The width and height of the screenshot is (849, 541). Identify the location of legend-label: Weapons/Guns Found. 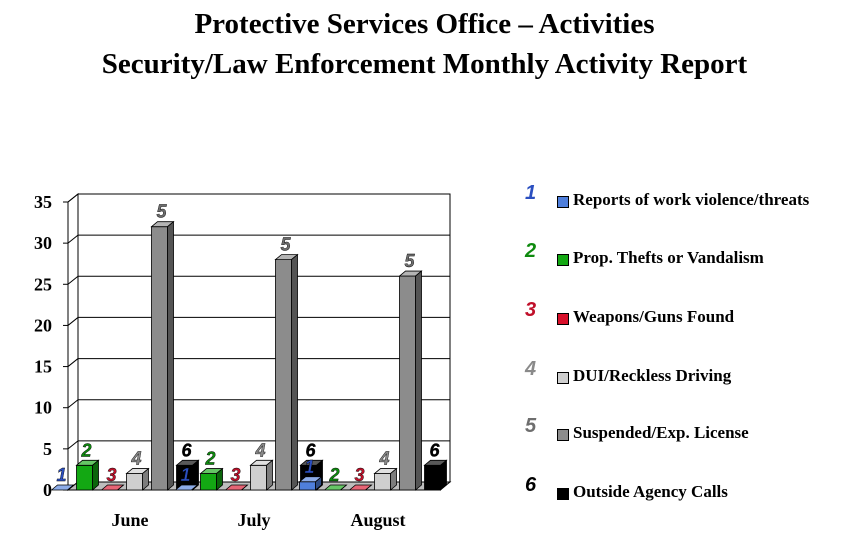
(654, 316).